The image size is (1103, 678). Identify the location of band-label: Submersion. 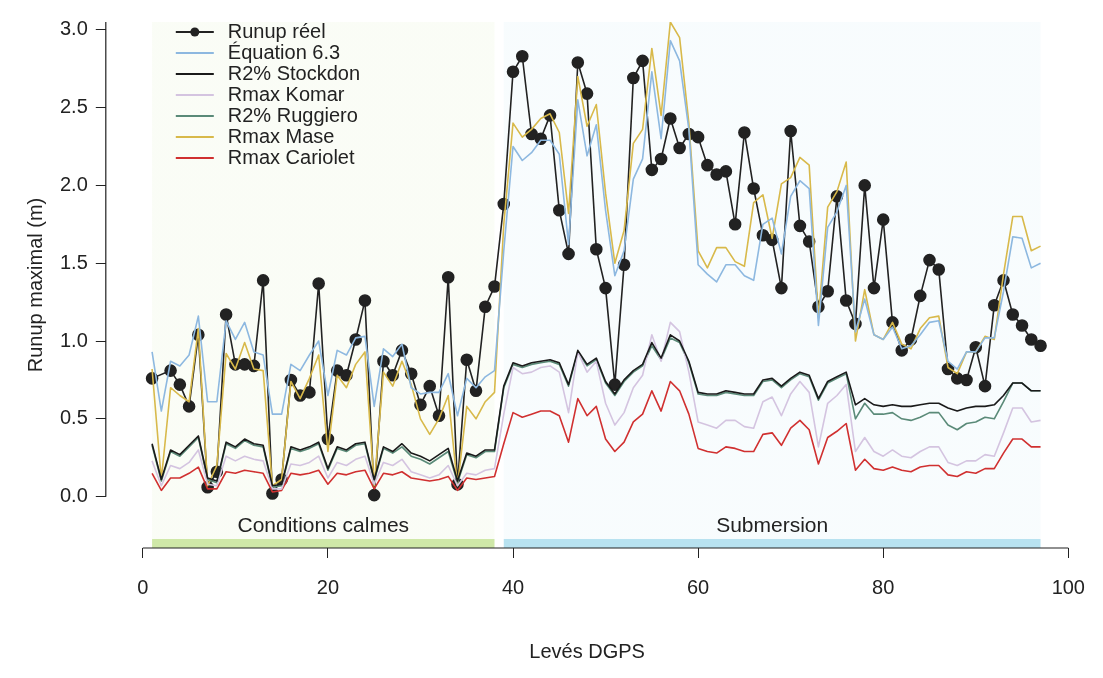
(772, 525).